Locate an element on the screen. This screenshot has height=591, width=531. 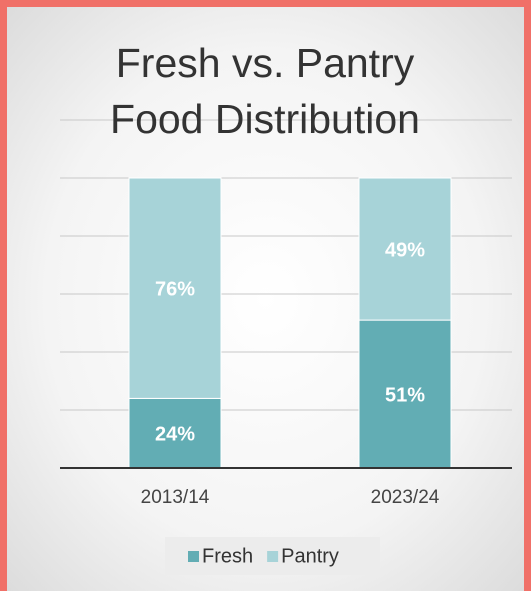
data-label: 24% is located at coordinates (175, 434).